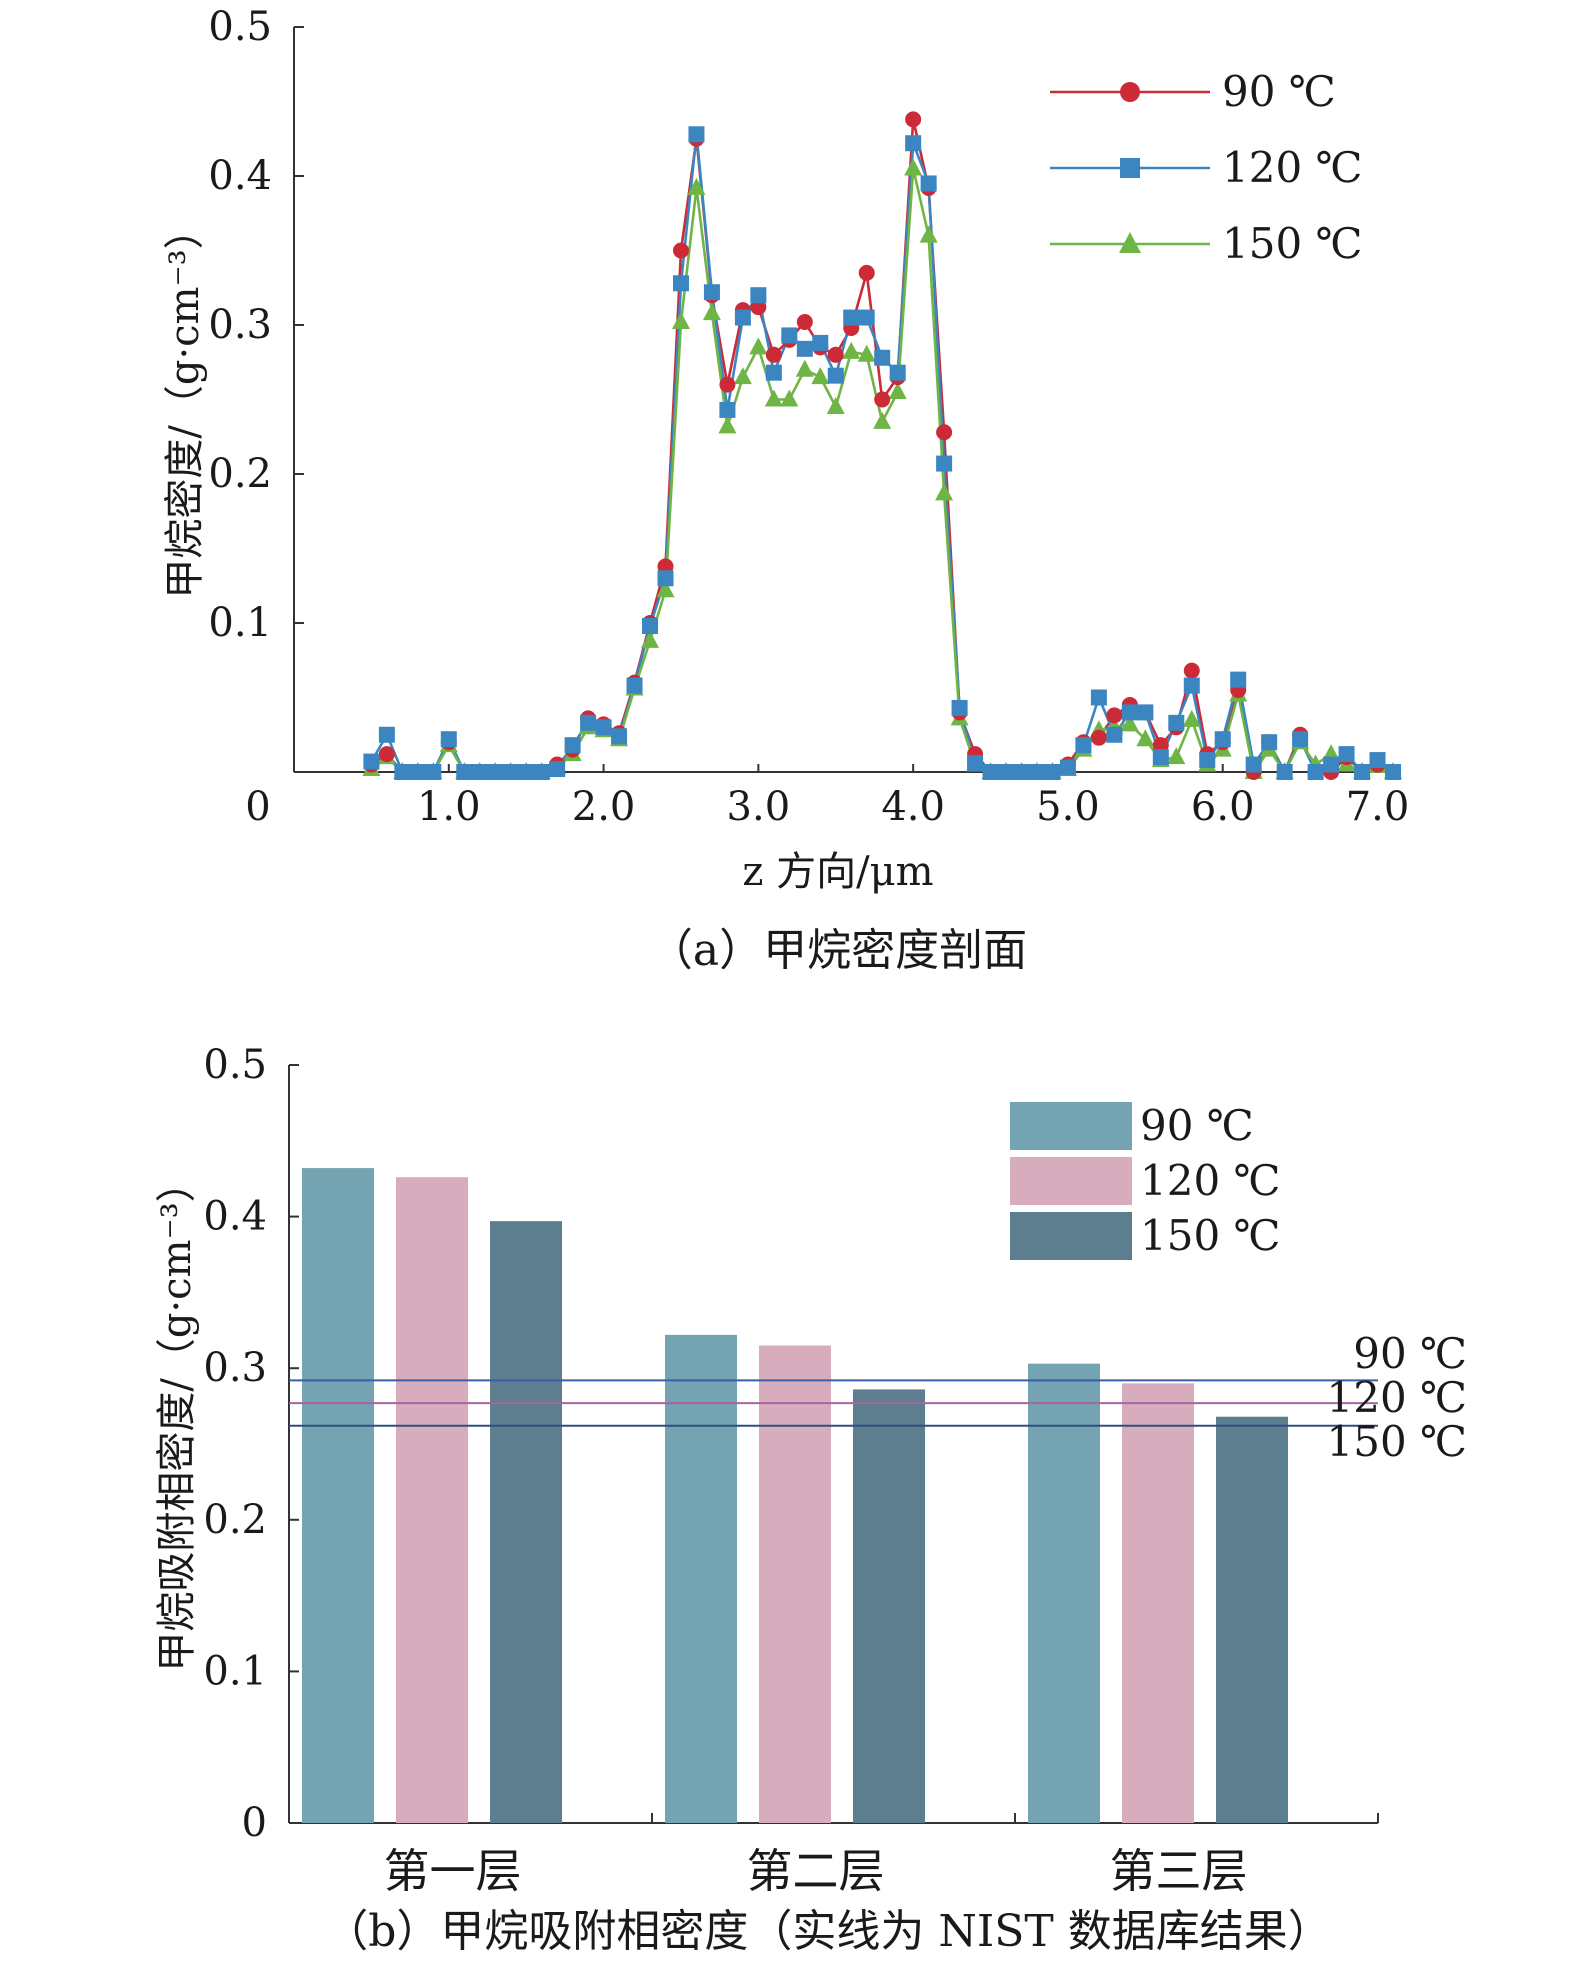 This screenshot has width=1575, height=1964. Describe the element at coordinates (1410, 1353) in the screenshot. I see `b-reference-label: 90 ℃` at that location.